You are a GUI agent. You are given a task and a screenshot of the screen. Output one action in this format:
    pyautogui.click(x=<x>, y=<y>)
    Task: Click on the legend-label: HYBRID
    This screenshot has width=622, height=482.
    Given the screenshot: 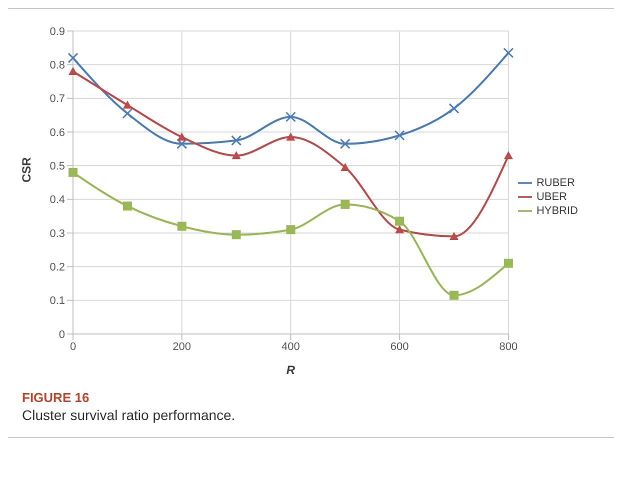 What is the action you would take?
    pyautogui.click(x=557, y=210)
    